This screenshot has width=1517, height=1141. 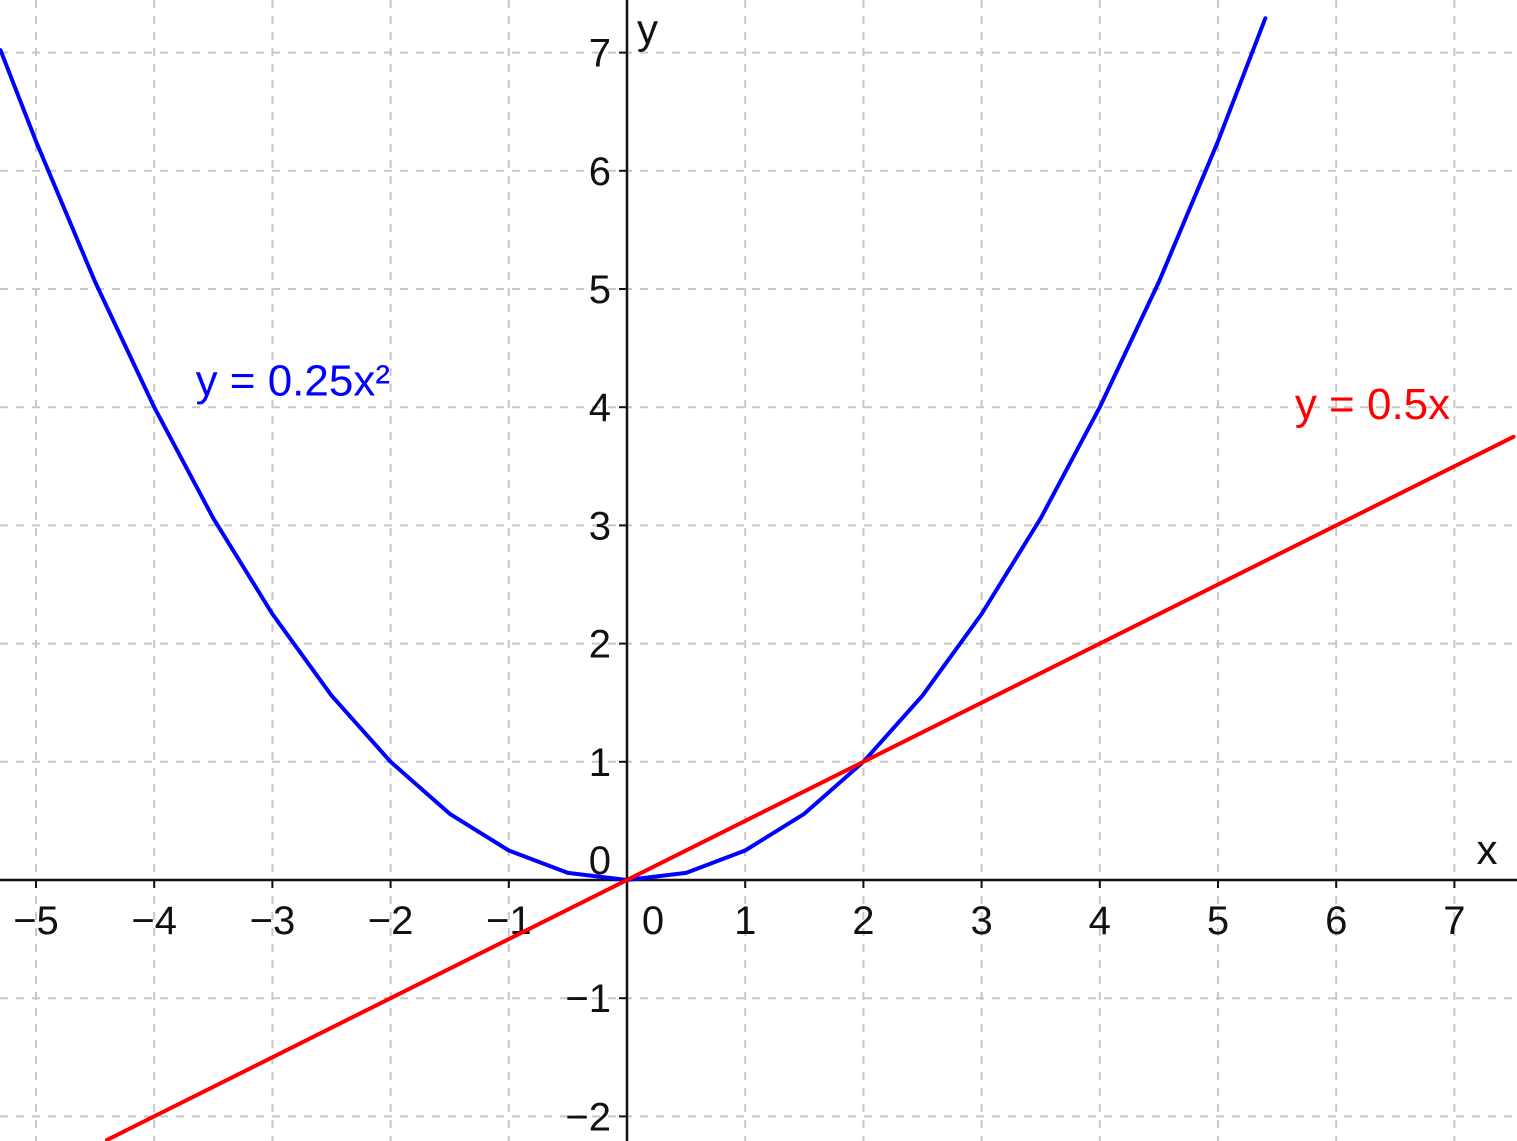 What do you see at coordinates (588, 1117) in the screenshot?
I see `y-tick-label: −2` at bounding box center [588, 1117].